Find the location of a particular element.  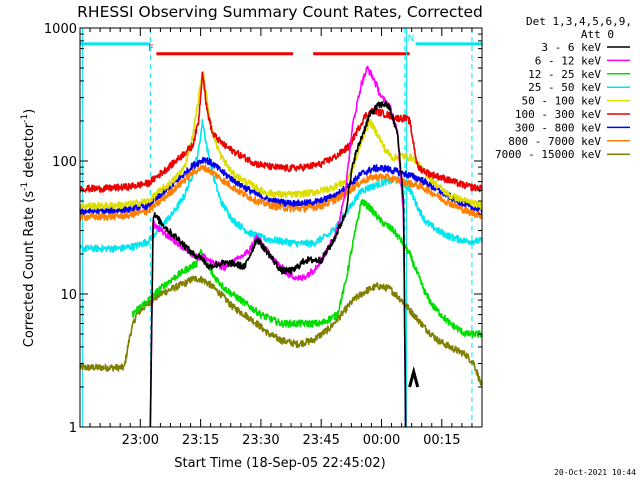

x-tick-label-4: 23:45 is located at coordinates (320, 440).